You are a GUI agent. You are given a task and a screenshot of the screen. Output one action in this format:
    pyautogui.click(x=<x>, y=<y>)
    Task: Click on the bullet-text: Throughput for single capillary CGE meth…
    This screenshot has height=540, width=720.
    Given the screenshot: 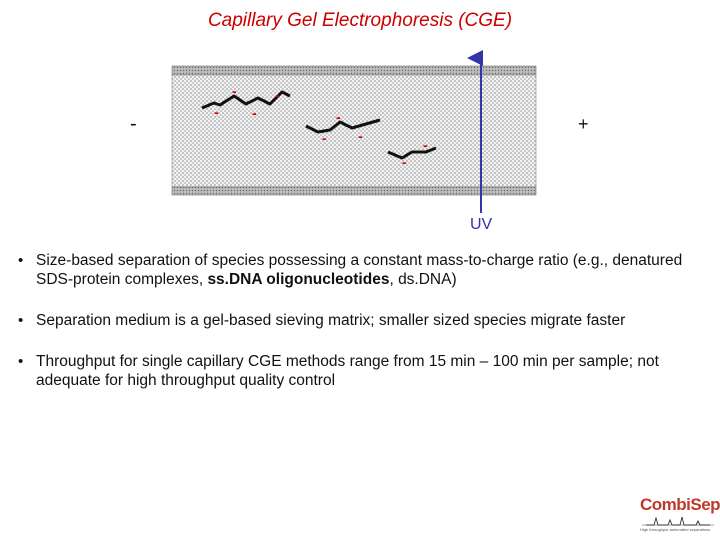 What is the action you would take?
    pyautogui.click(x=347, y=371)
    